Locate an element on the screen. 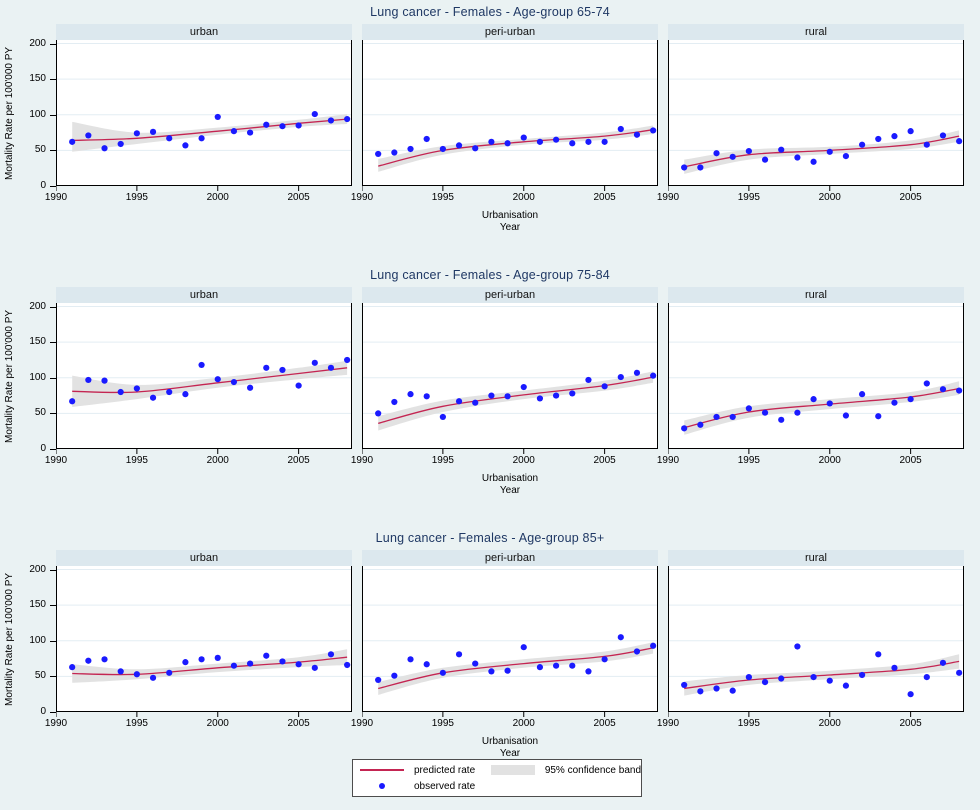 The image size is (980, 810). facet-header: rural is located at coordinates (816, 558).